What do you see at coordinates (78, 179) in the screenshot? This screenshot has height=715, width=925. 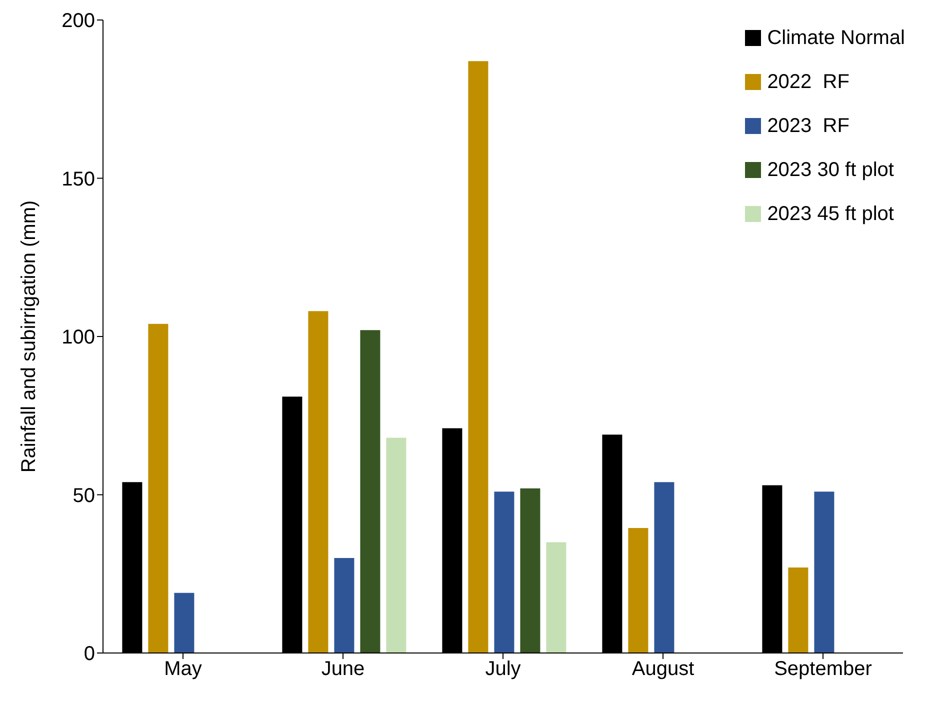 I see `y-tick-label: 150` at bounding box center [78, 179].